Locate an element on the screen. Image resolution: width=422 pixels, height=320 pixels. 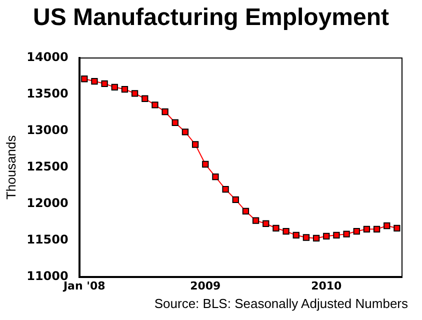
chart-title: US Manufacturing Employment is located at coordinates (211, 18).